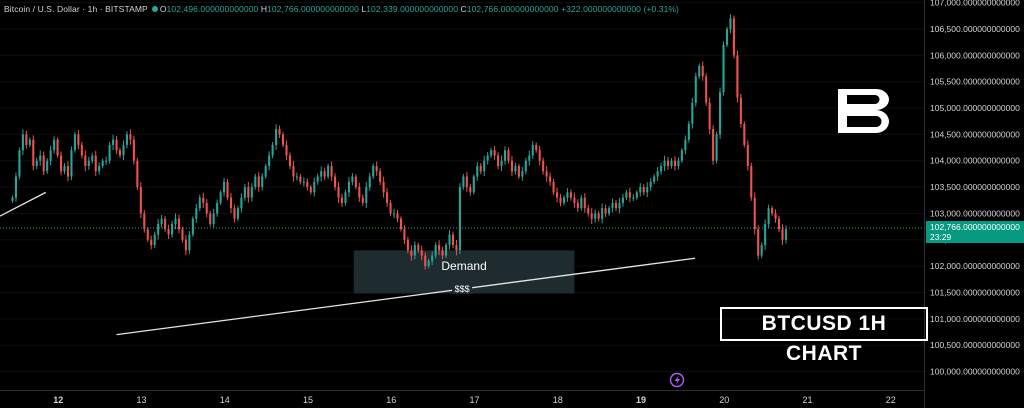  Describe the element at coordinates (975, 4) in the screenshot. I see `price-tick-label: 107,000.000000000000` at that location.